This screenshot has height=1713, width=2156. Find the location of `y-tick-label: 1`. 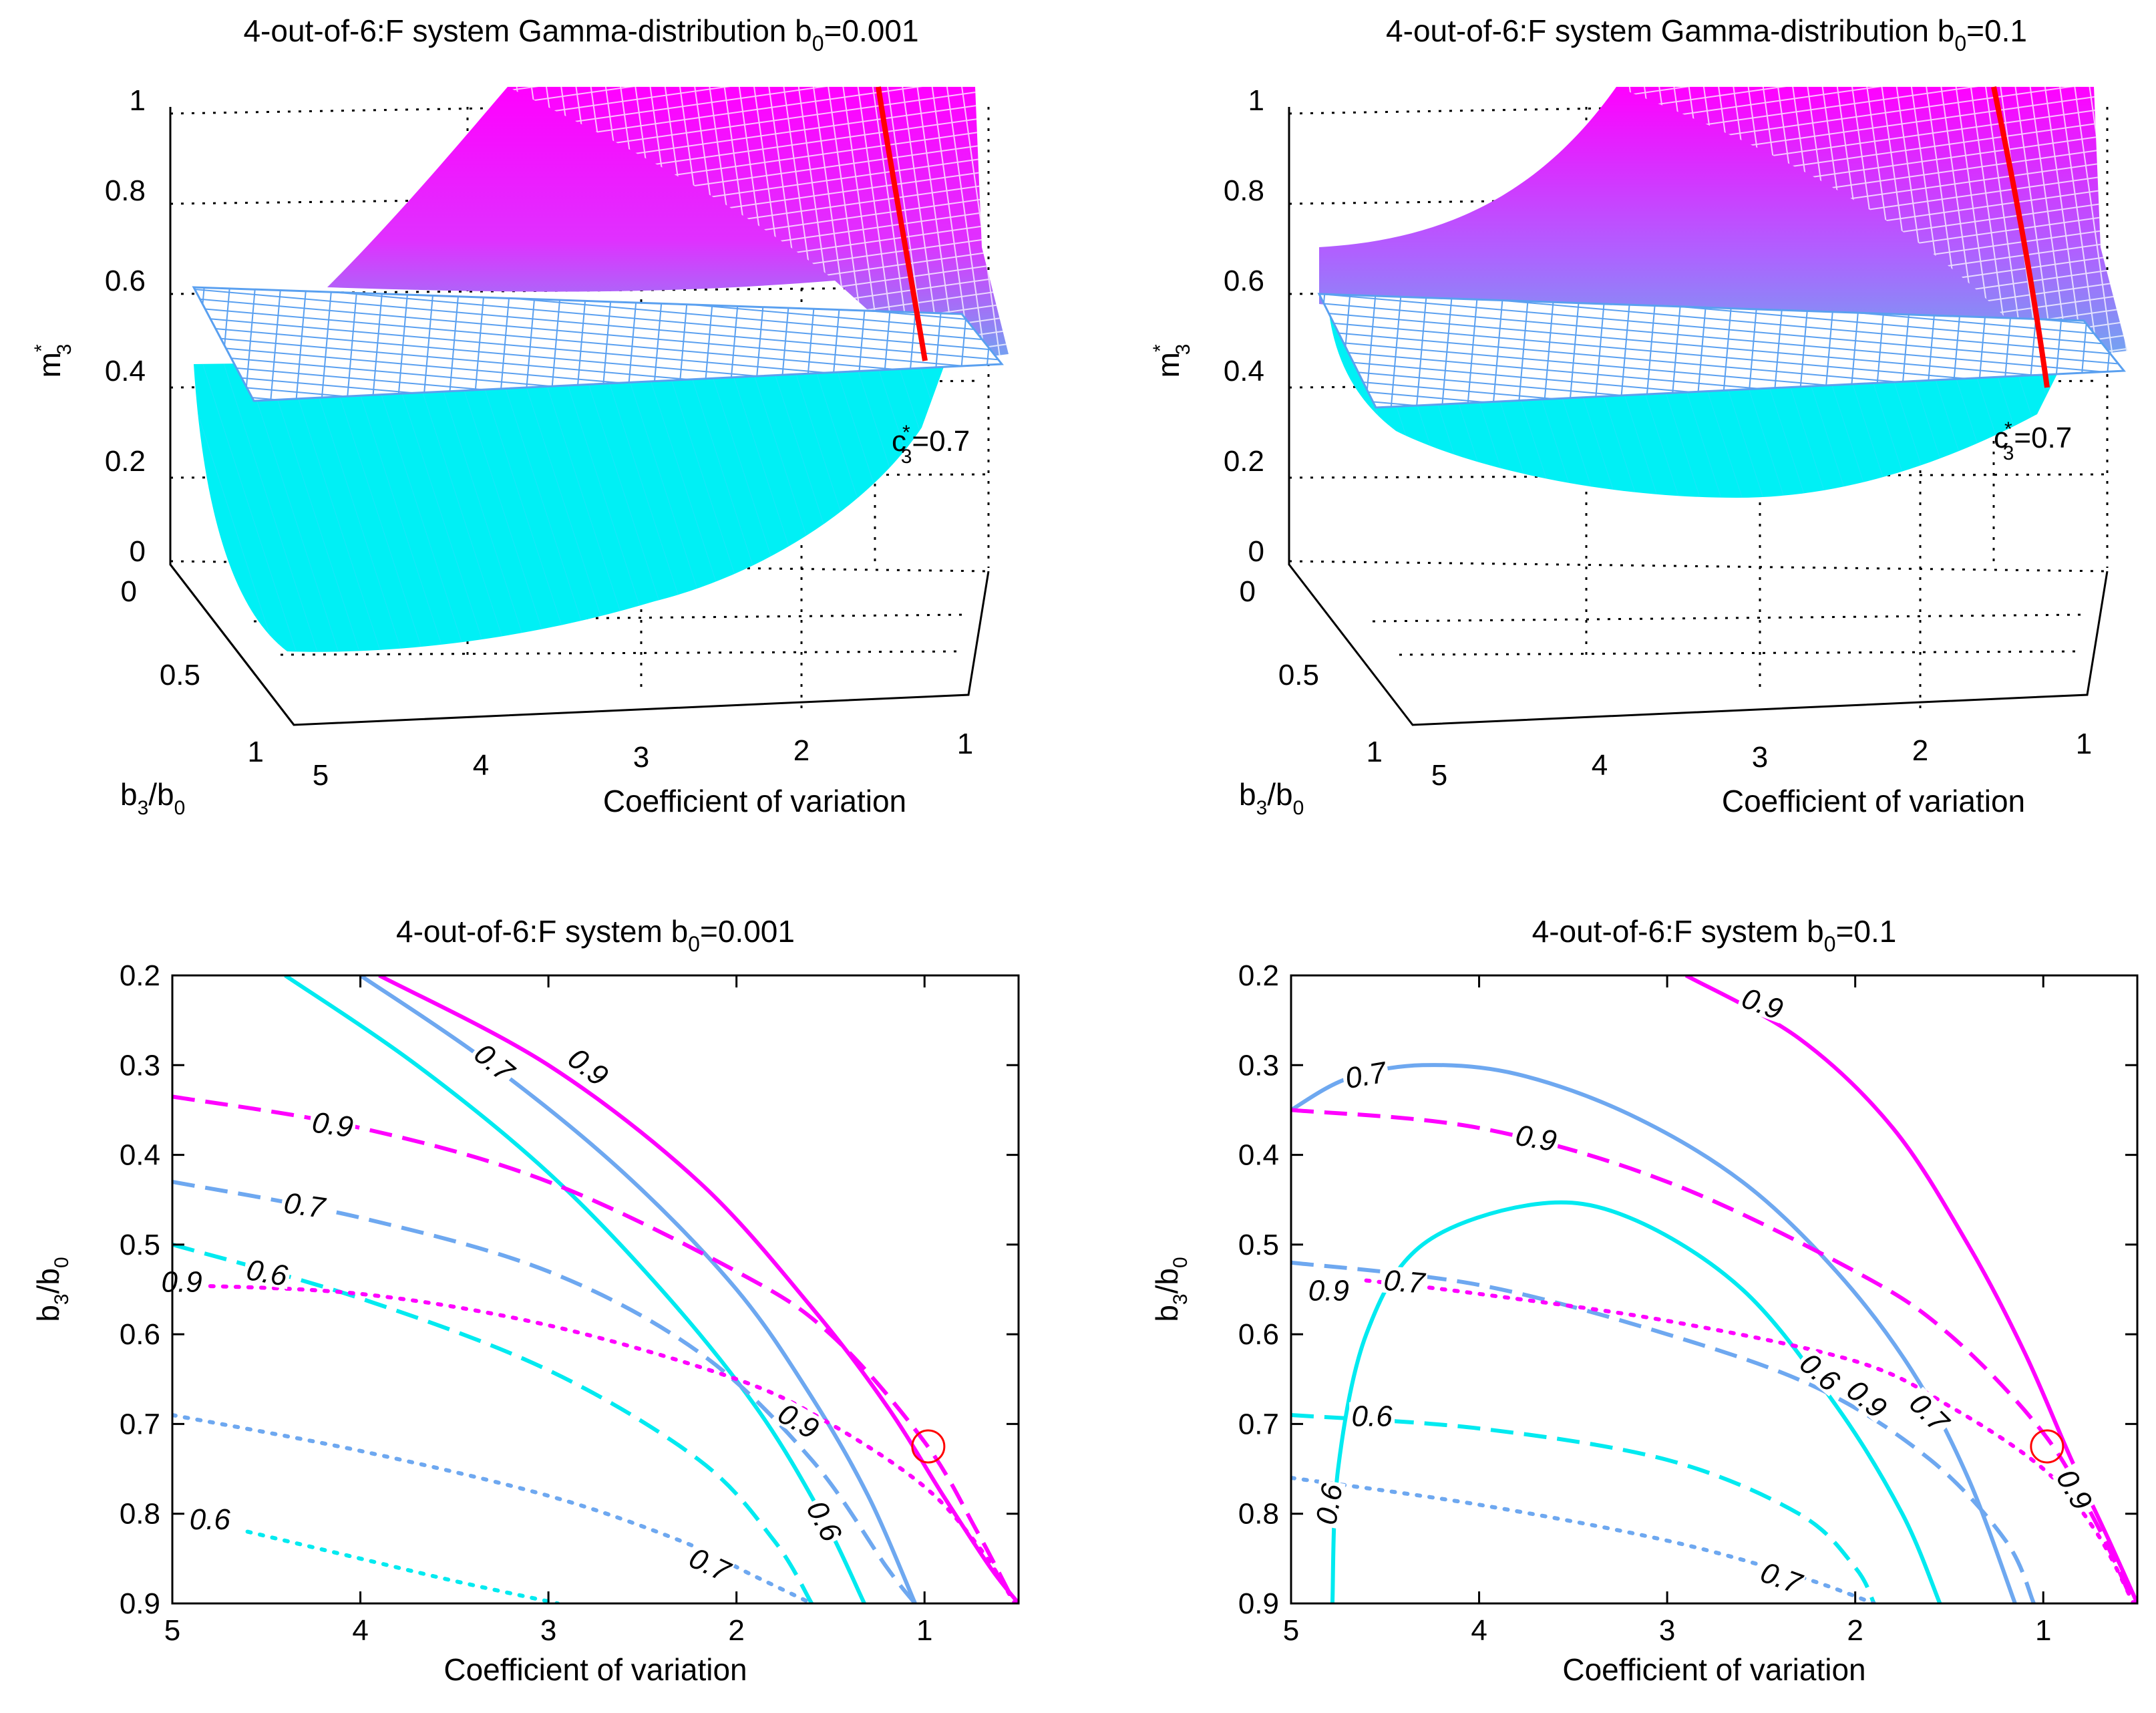

y-tick-label: 1 is located at coordinates (256, 752).